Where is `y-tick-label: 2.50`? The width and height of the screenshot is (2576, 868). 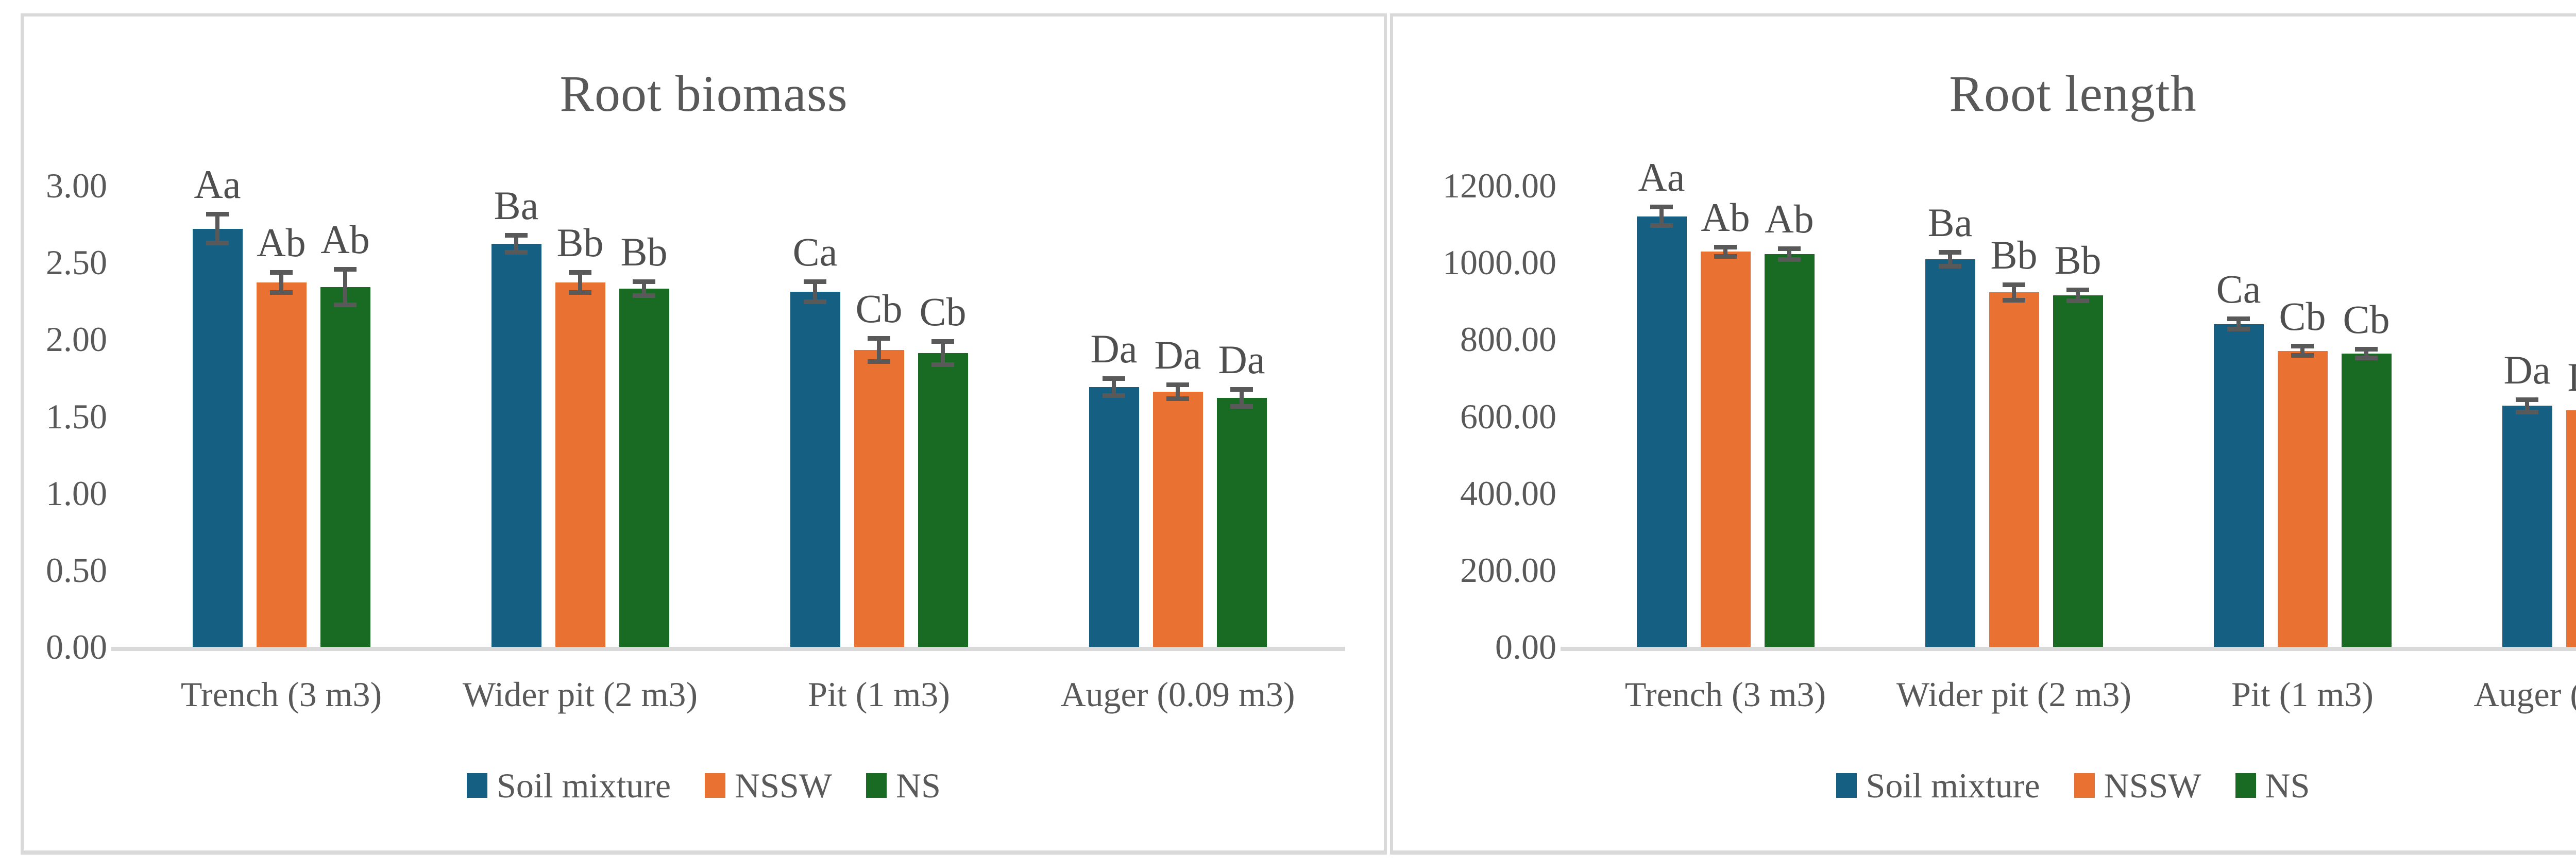 y-tick-label: 2.50 is located at coordinates (76, 262).